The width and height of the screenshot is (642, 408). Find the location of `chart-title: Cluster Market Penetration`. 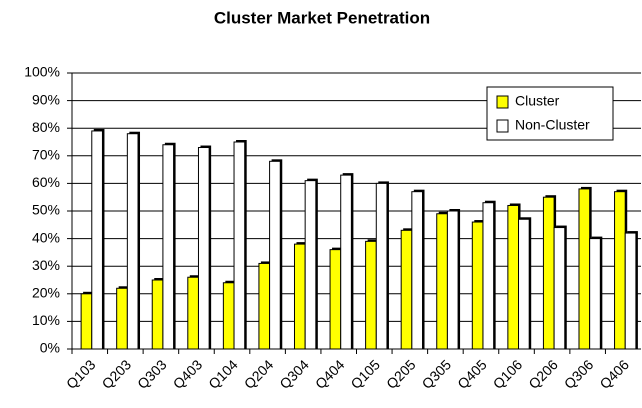

chart-title: Cluster Market Penetration is located at coordinates (322, 17).